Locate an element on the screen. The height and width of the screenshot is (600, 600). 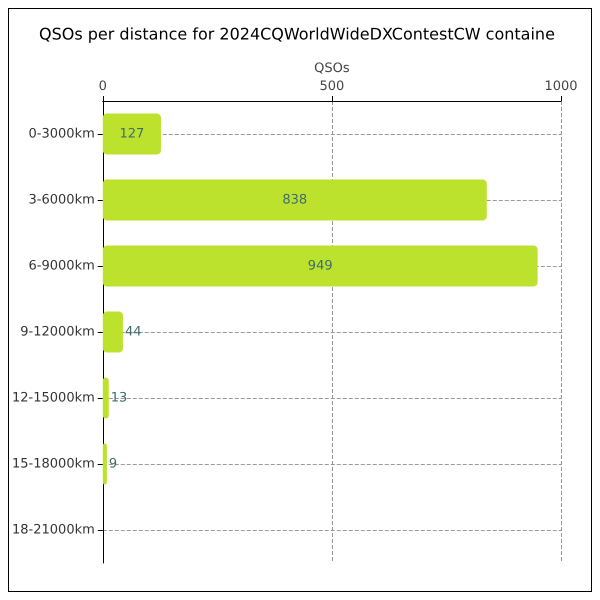
x-tick-label: 1000 is located at coordinates (561, 86).